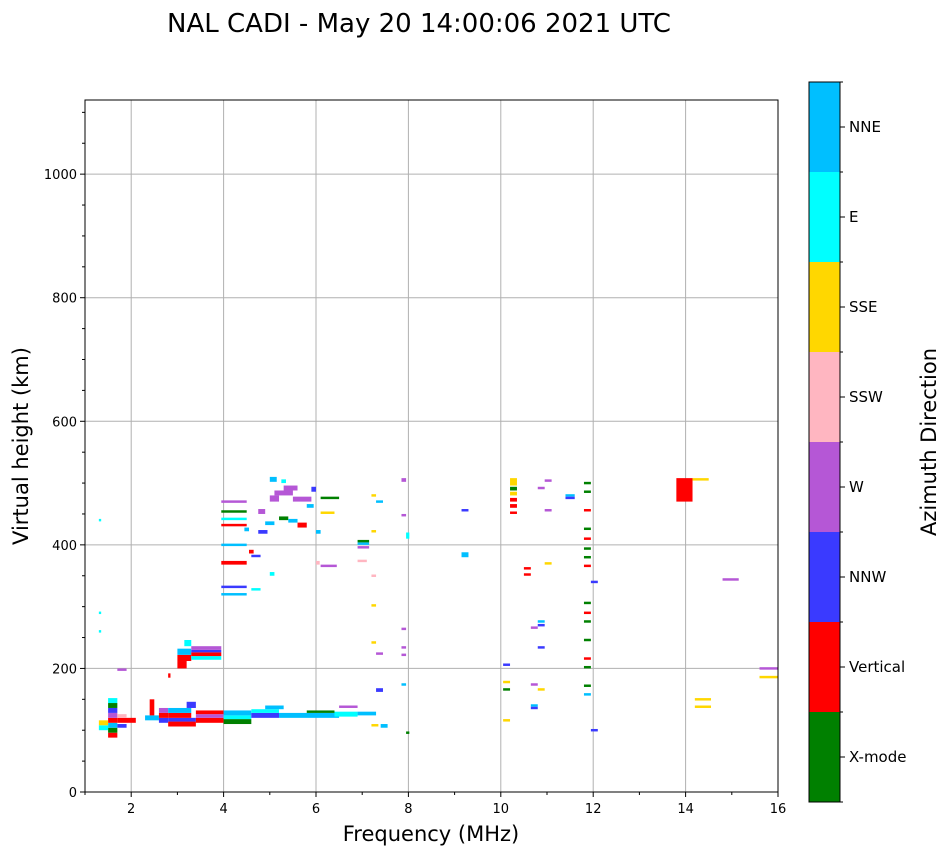 The image size is (951, 856). What do you see at coordinates (824, 307) in the screenshot?
I see `colorbar-swatch-sse` at bounding box center [824, 307].